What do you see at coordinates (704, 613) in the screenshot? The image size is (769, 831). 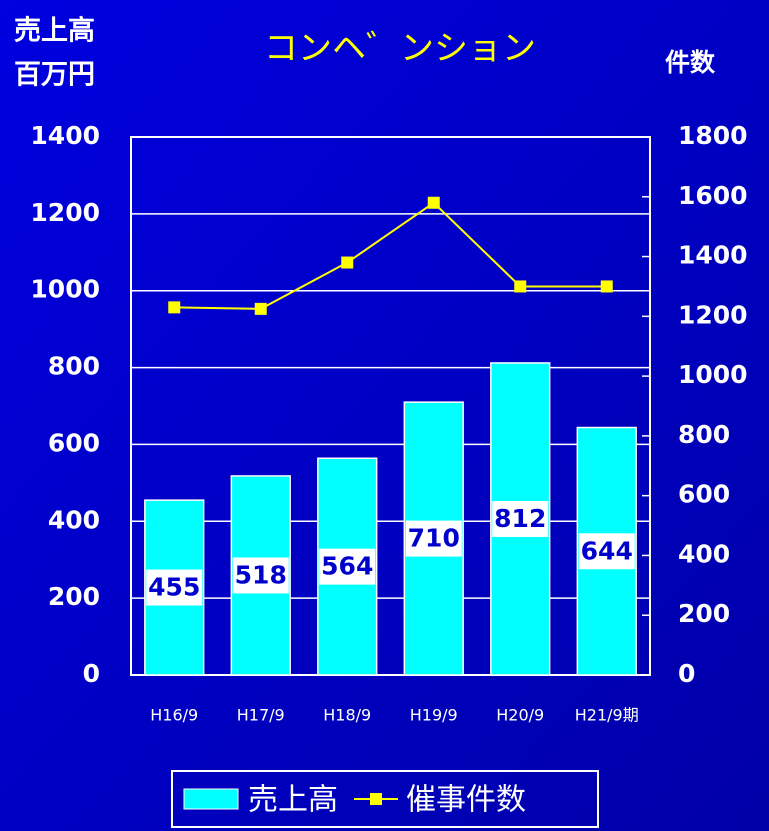 I see `y2-tick-label: 200` at bounding box center [704, 613].